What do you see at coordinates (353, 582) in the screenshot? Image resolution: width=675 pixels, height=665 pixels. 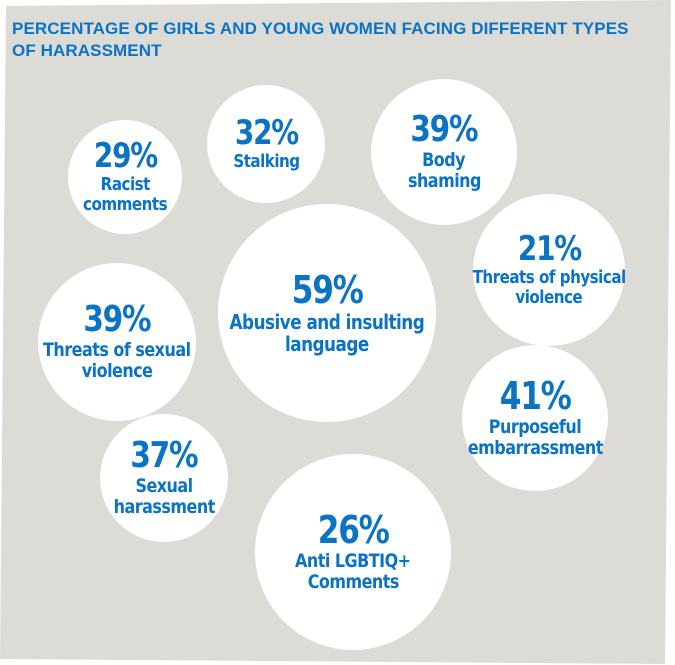 I see `bubble-label-anti-lgbtiqplus-comments: Comments` at bounding box center [353, 582].